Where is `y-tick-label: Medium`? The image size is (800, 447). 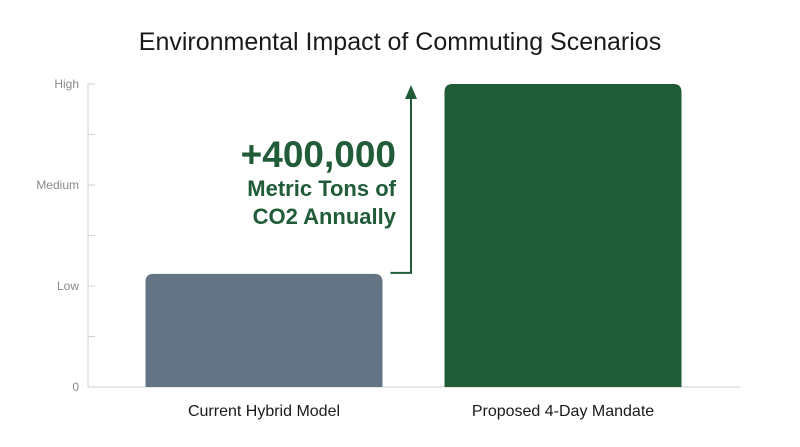 y-tick-label: Medium is located at coordinates (57, 185).